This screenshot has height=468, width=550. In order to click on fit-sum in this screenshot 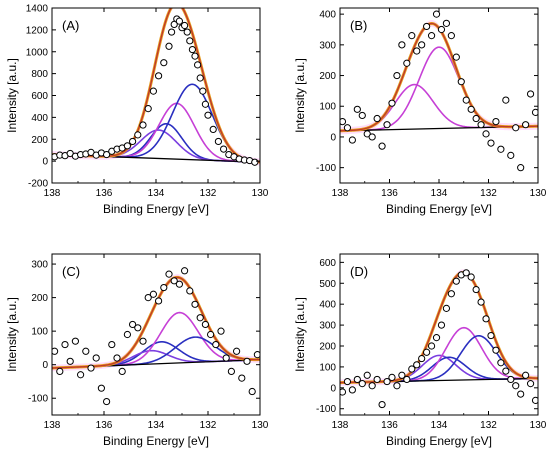, I will do `click(156, 86)`.